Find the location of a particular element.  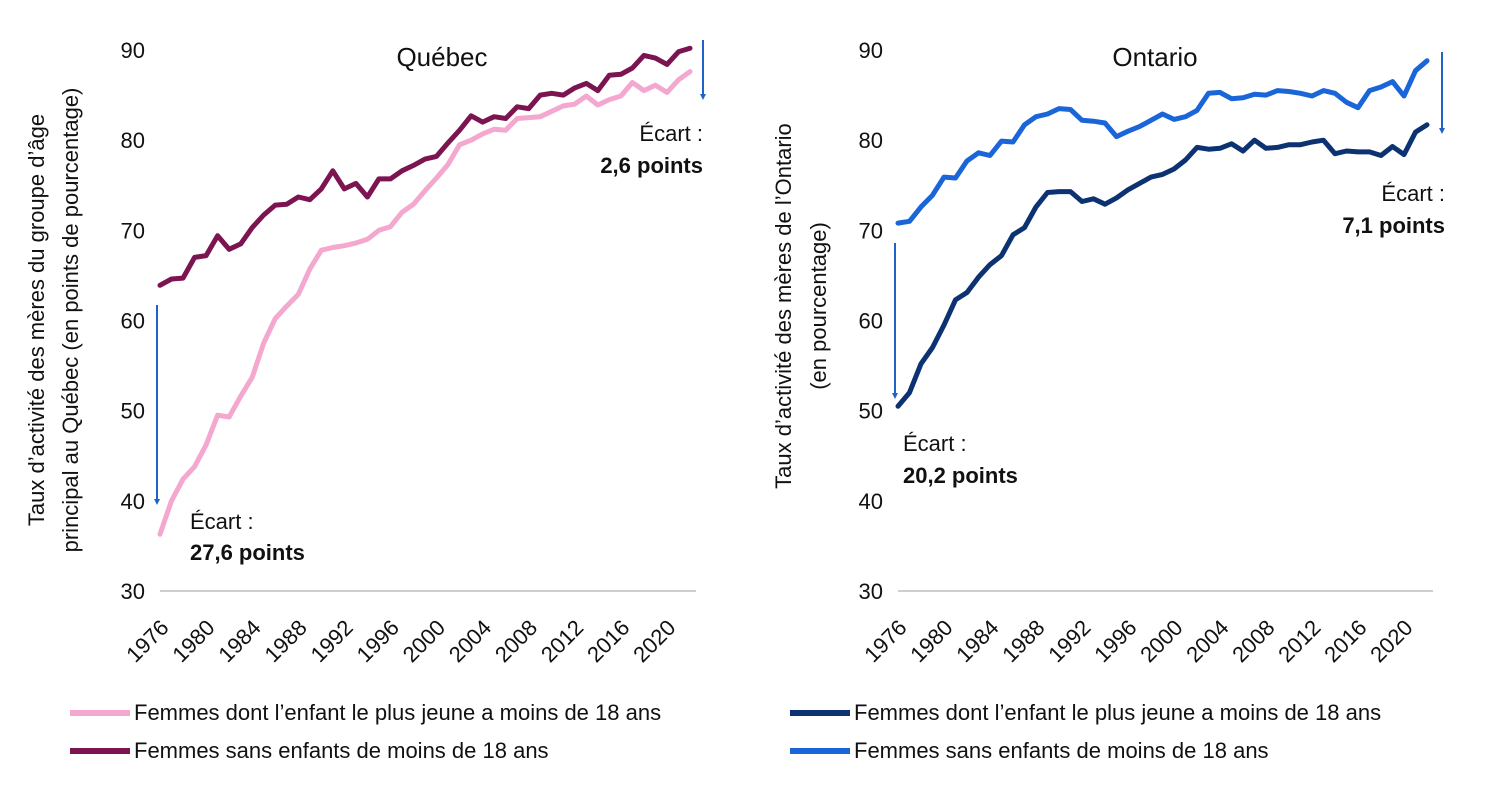

gap-annotation-value: 7,1 points is located at coordinates (1393, 225).